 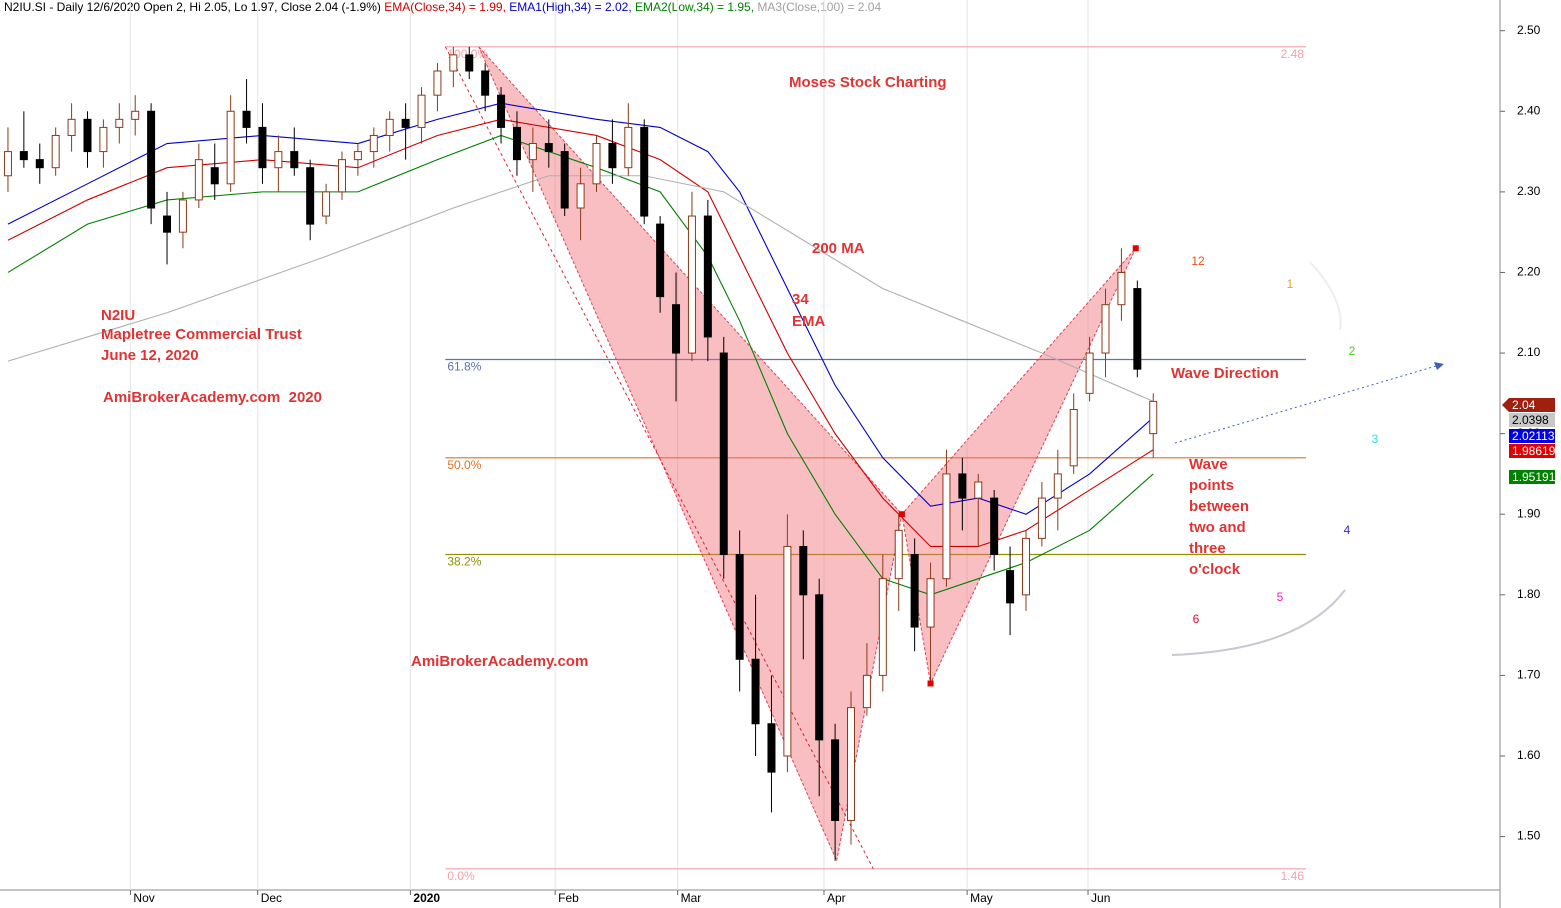 What do you see at coordinates (1293, 876) in the screenshot?
I see `fib-price-label: 1.46` at bounding box center [1293, 876].